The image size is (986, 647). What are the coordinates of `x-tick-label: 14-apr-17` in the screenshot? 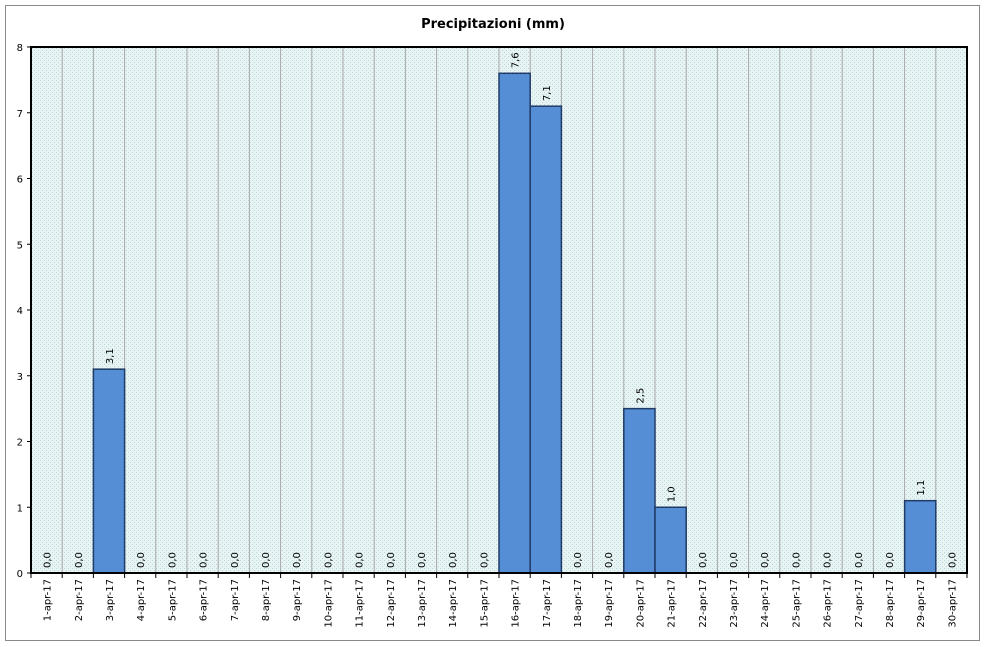 It's located at (453, 603).